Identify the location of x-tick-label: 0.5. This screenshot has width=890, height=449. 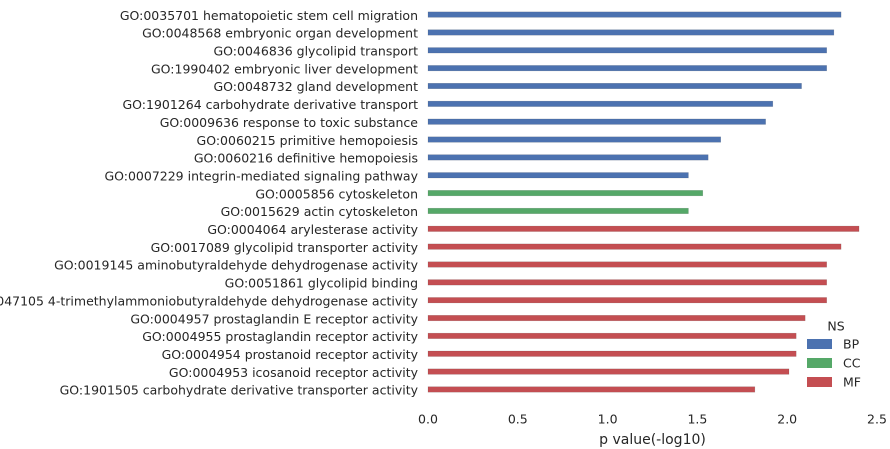
(518, 419).